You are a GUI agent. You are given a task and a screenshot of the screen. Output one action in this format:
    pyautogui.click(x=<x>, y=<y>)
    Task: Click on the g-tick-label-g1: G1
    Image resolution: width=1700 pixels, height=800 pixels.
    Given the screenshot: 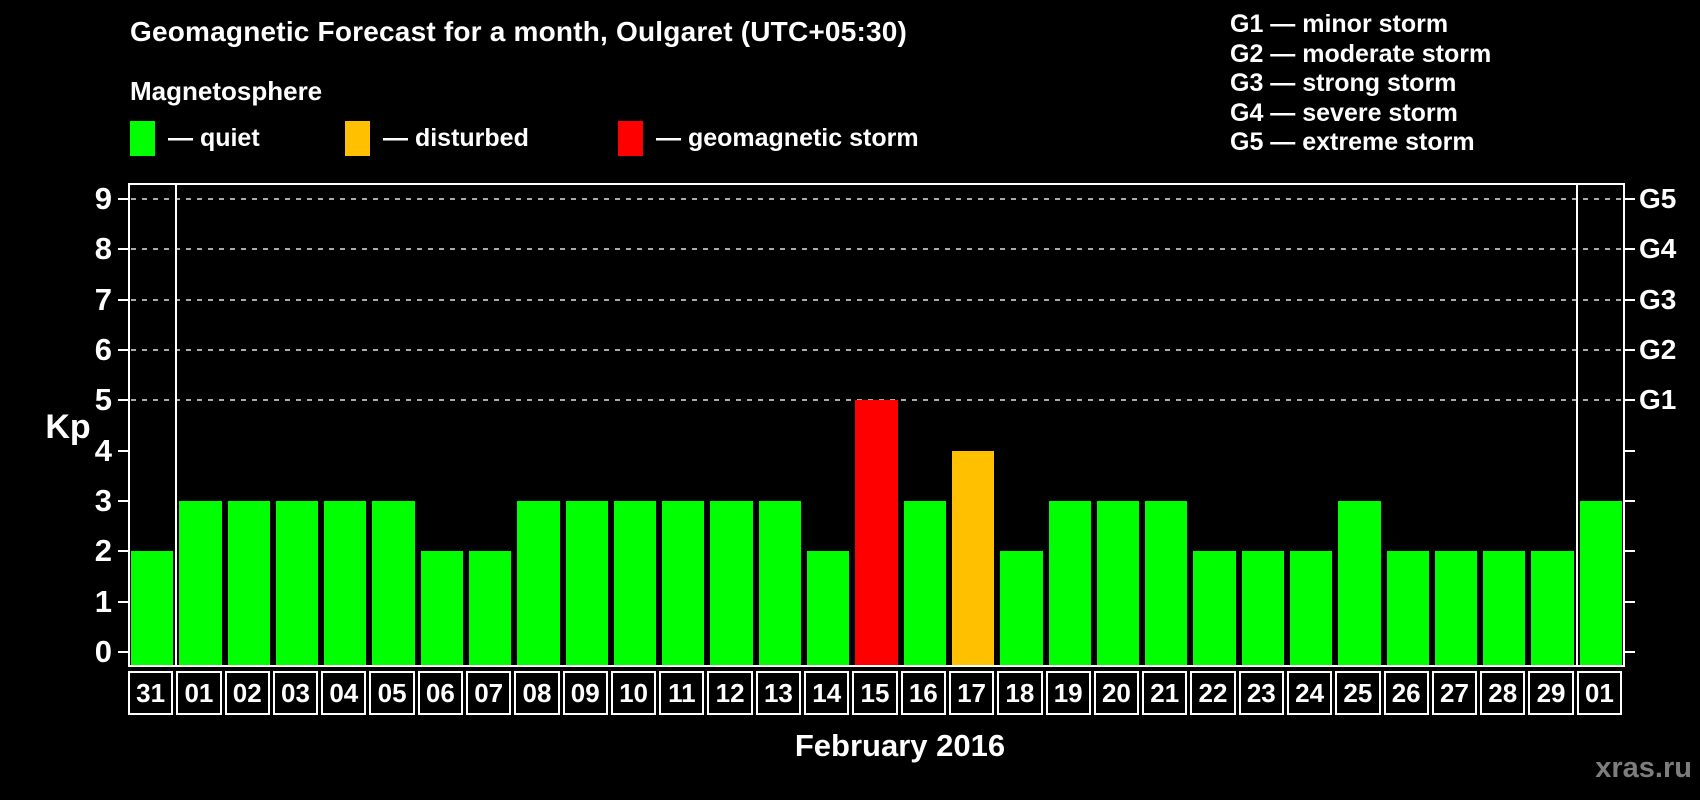 What is the action you would take?
    pyautogui.click(x=1658, y=400)
    